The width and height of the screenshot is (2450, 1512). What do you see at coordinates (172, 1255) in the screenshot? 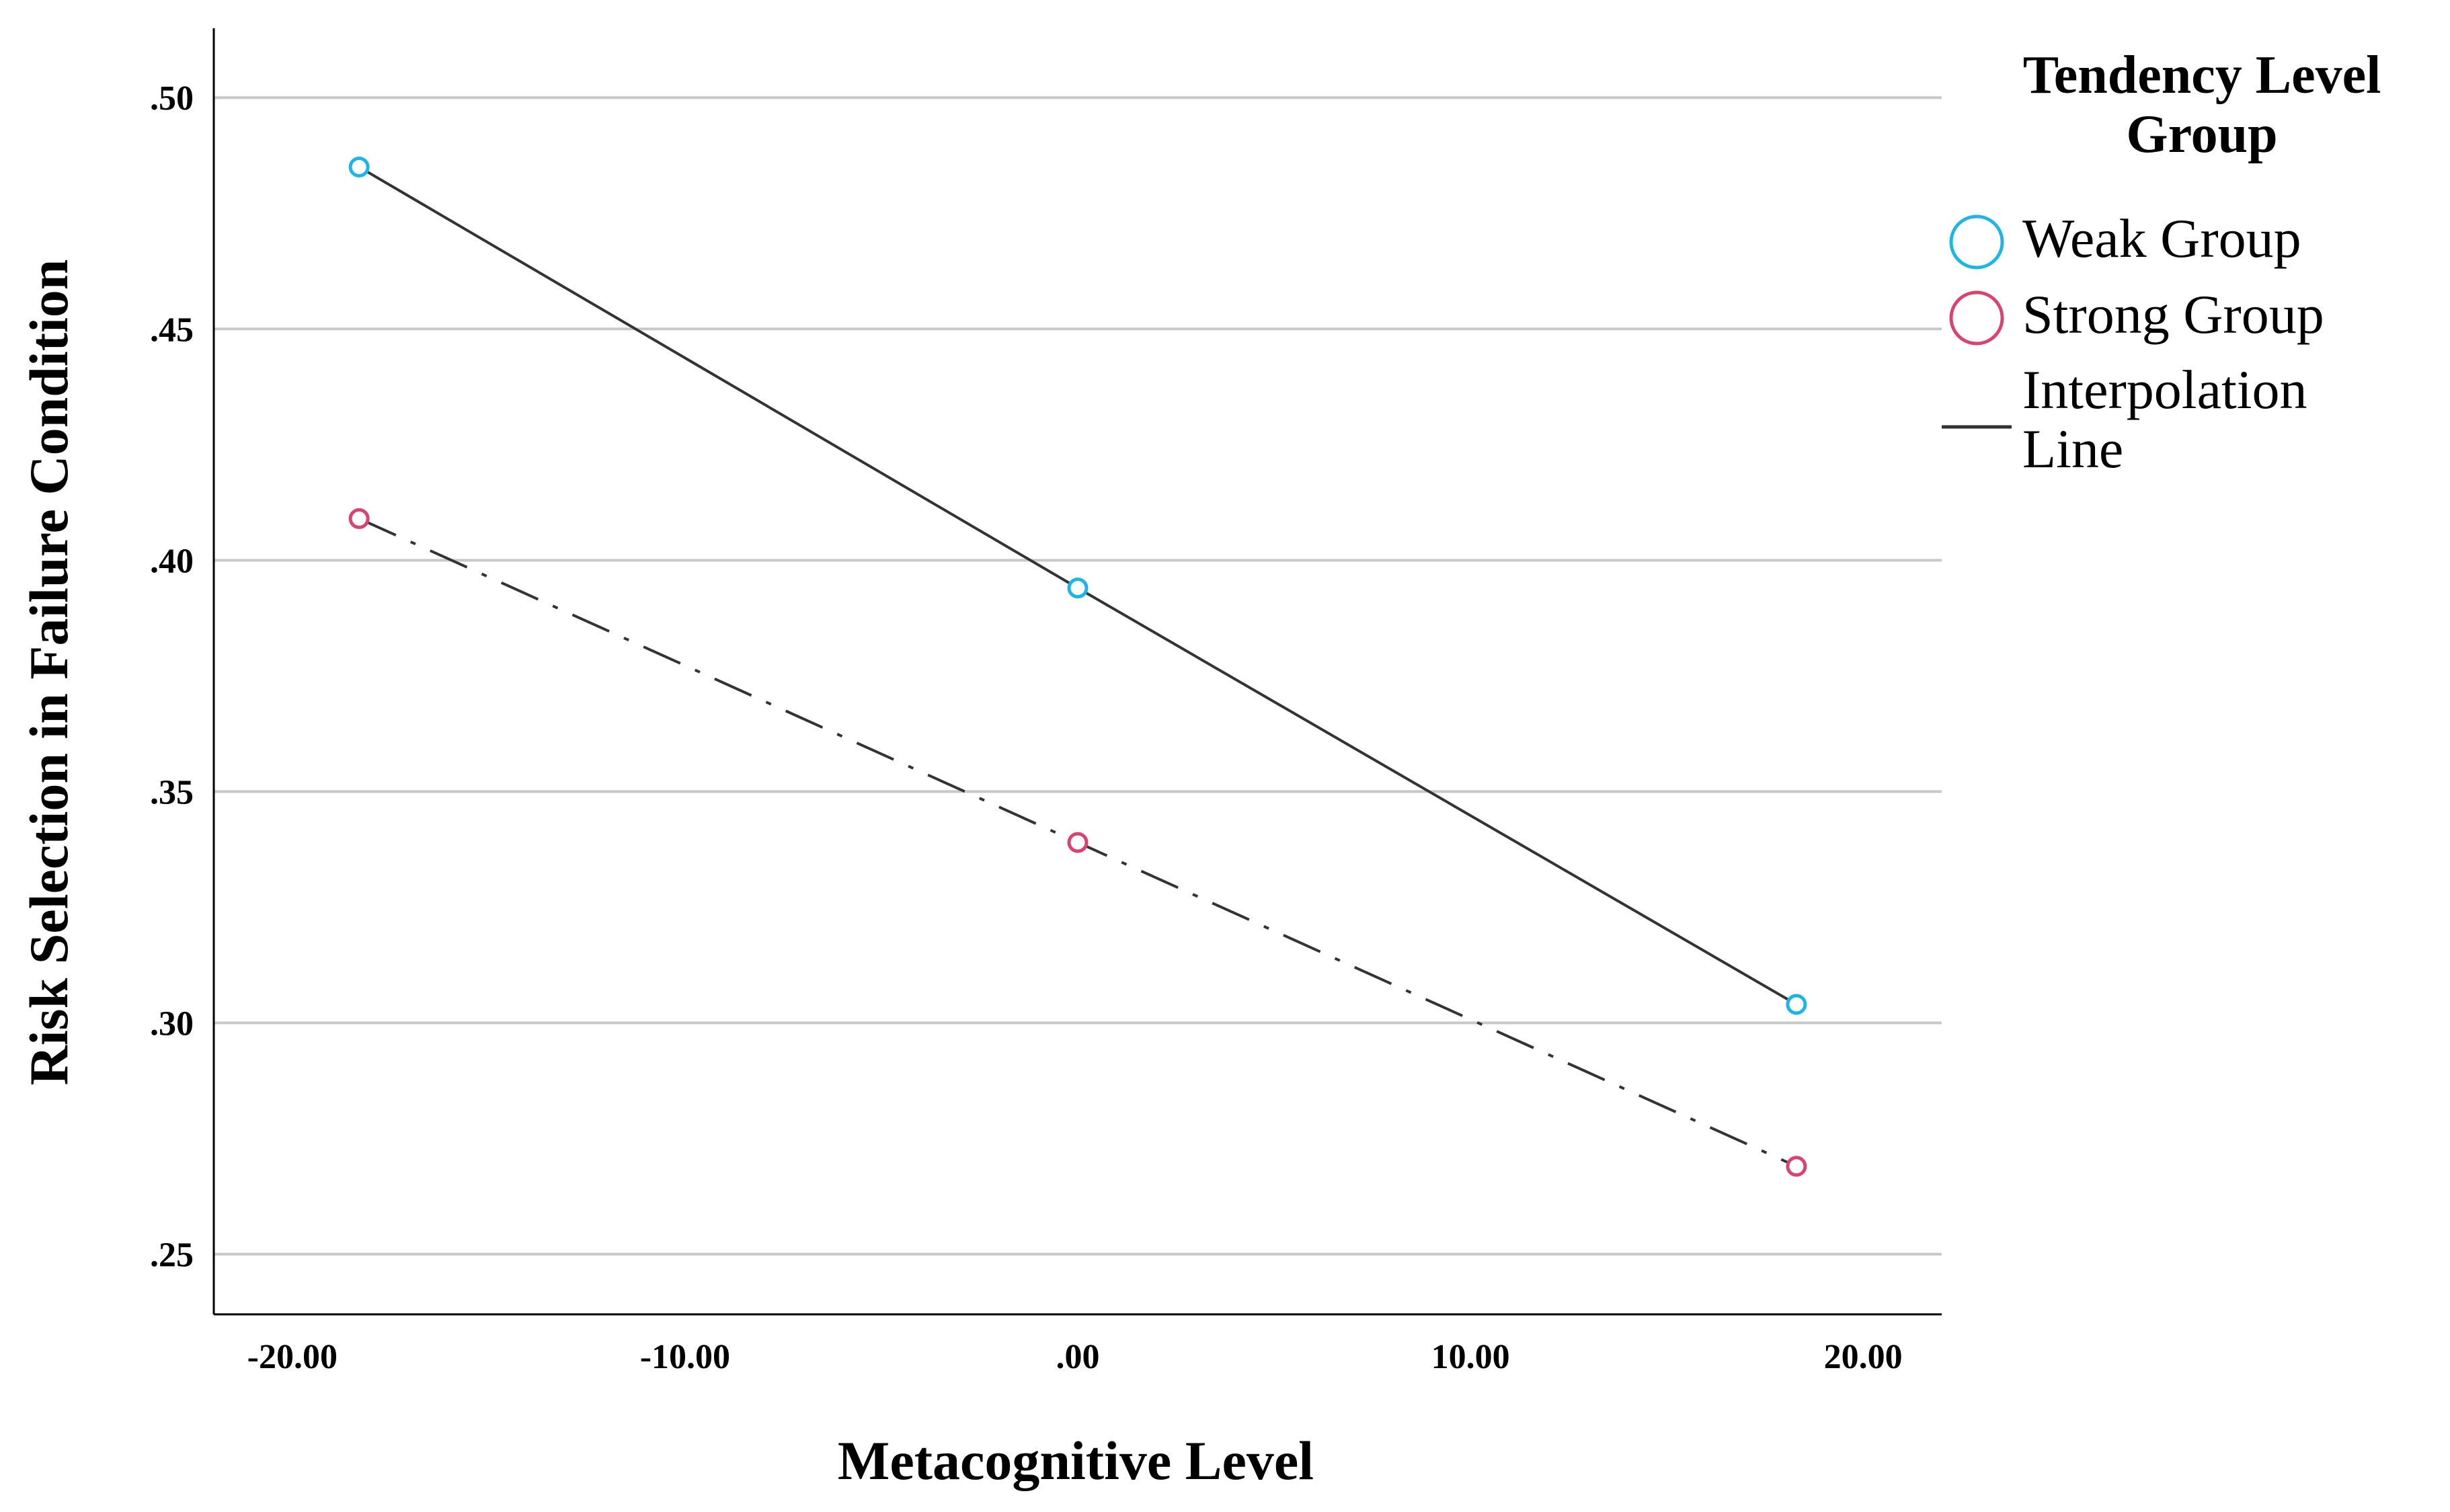
I see `y-tick-label: .25` at bounding box center [172, 1255].